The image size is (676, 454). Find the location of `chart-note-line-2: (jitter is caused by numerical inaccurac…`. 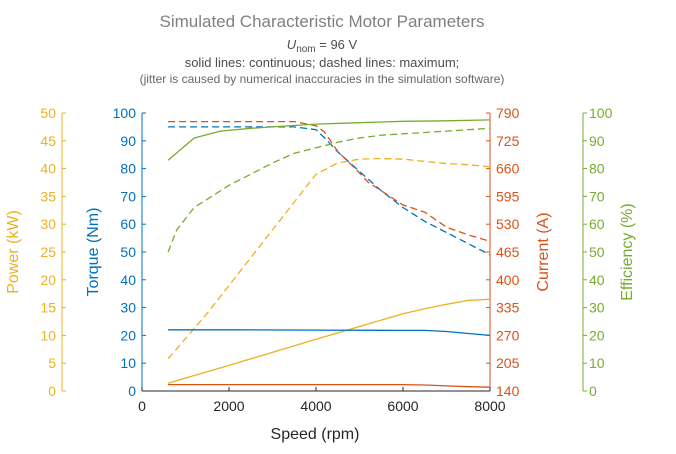

chart-note-line-2: (jitter is caused by numerical inaccurac… is located at coordinates (322, 79).